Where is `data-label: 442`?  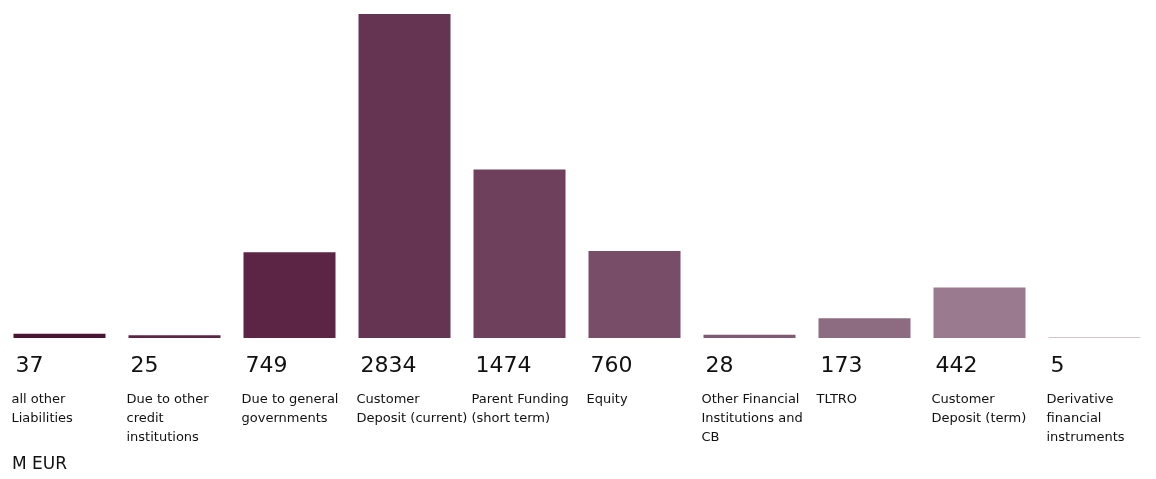 data-label: 442 is located at coordinates (956, 364).